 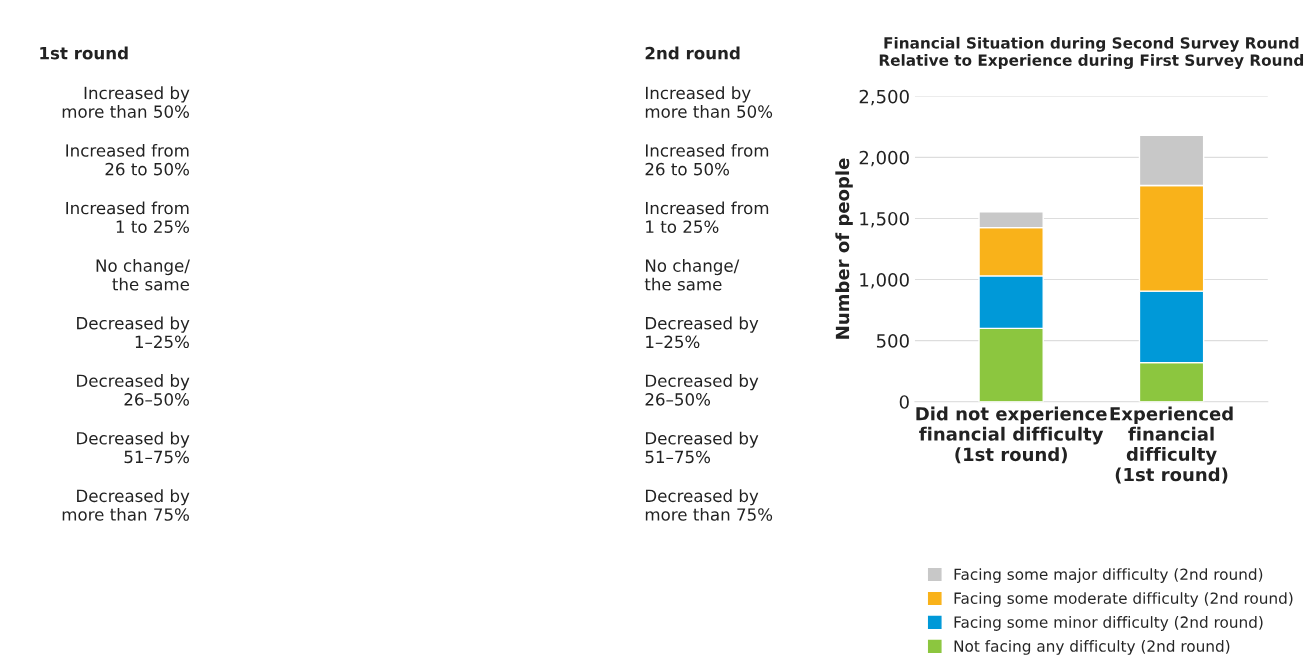 What do you see at coordinates (884, 97) in the screenshot?
I see `y-tick-label: 2,500` at bounding box center [884, 97].